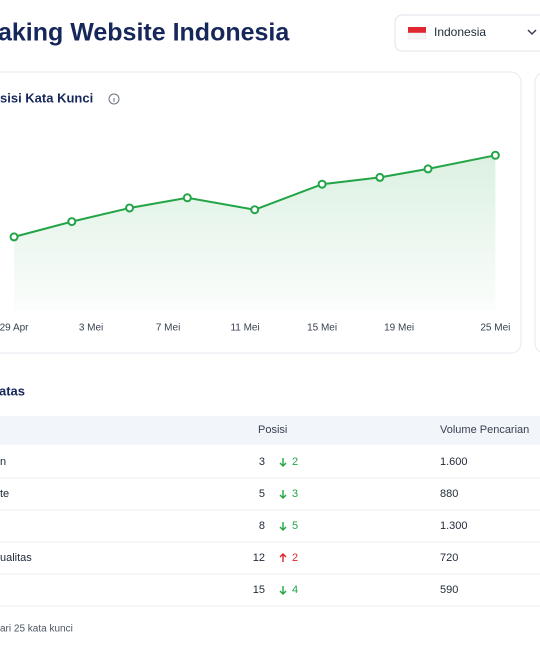 This screenshot has height=653, width=540. Describe the element at coordinates (322, 328) in the screenshot. I see `x-tick-label: 15 Mei` at that location.